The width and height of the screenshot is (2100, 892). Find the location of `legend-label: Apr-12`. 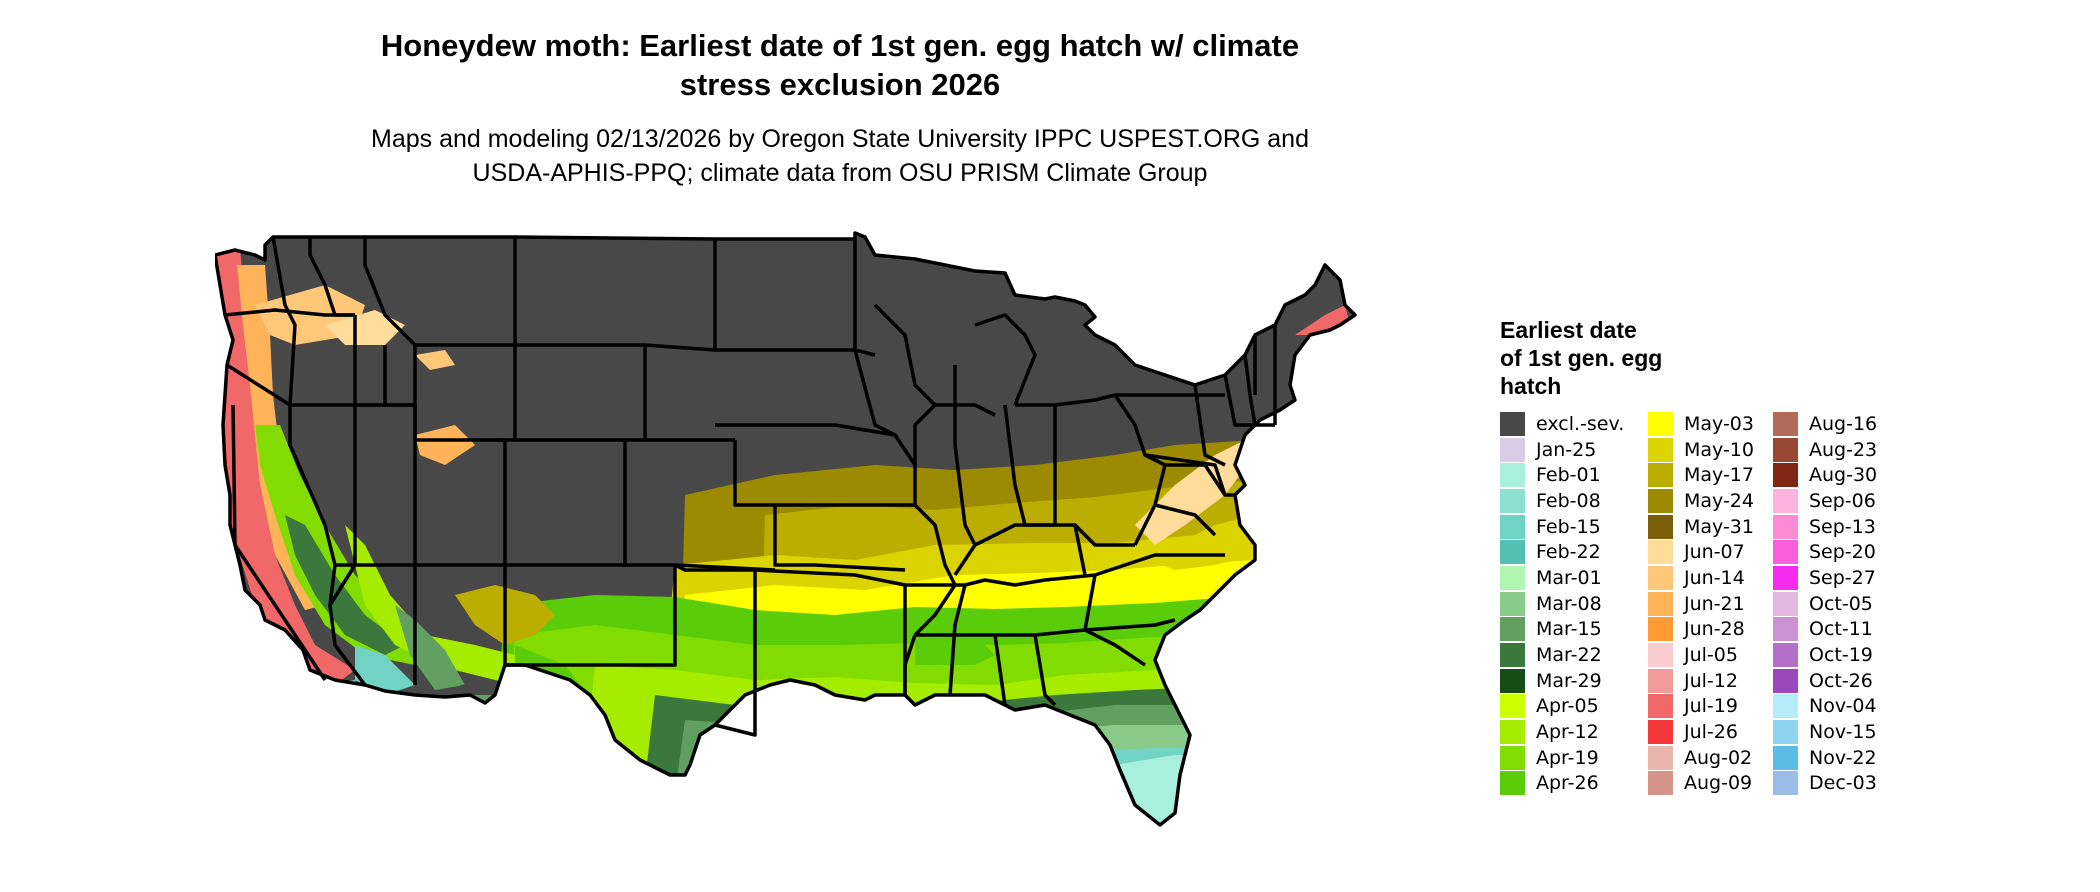

legend-label: Apr-12 is located at coordinates (1567, 732).